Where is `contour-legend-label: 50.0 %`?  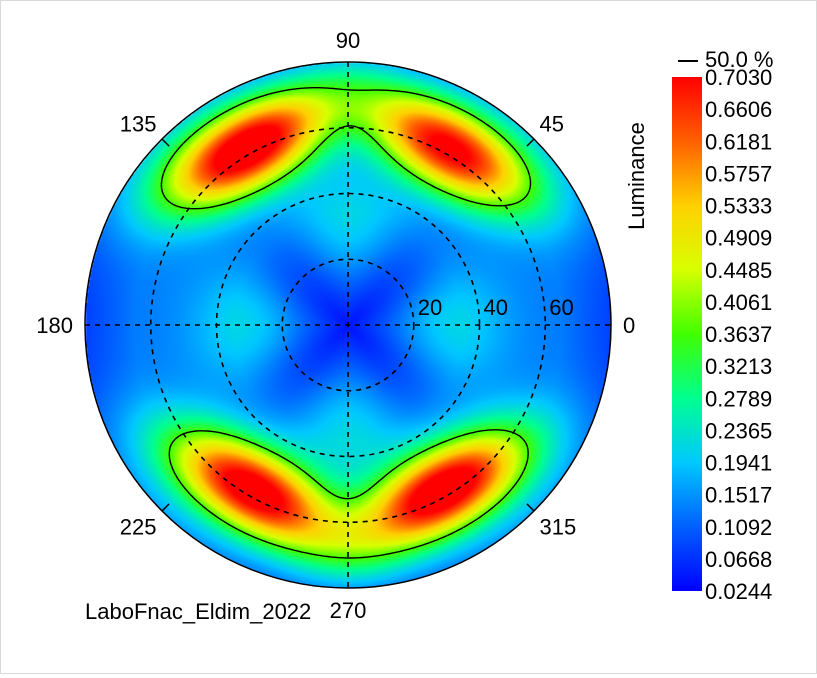 contour-legend-label: 50.0 % is located at coordinates (739, 59).